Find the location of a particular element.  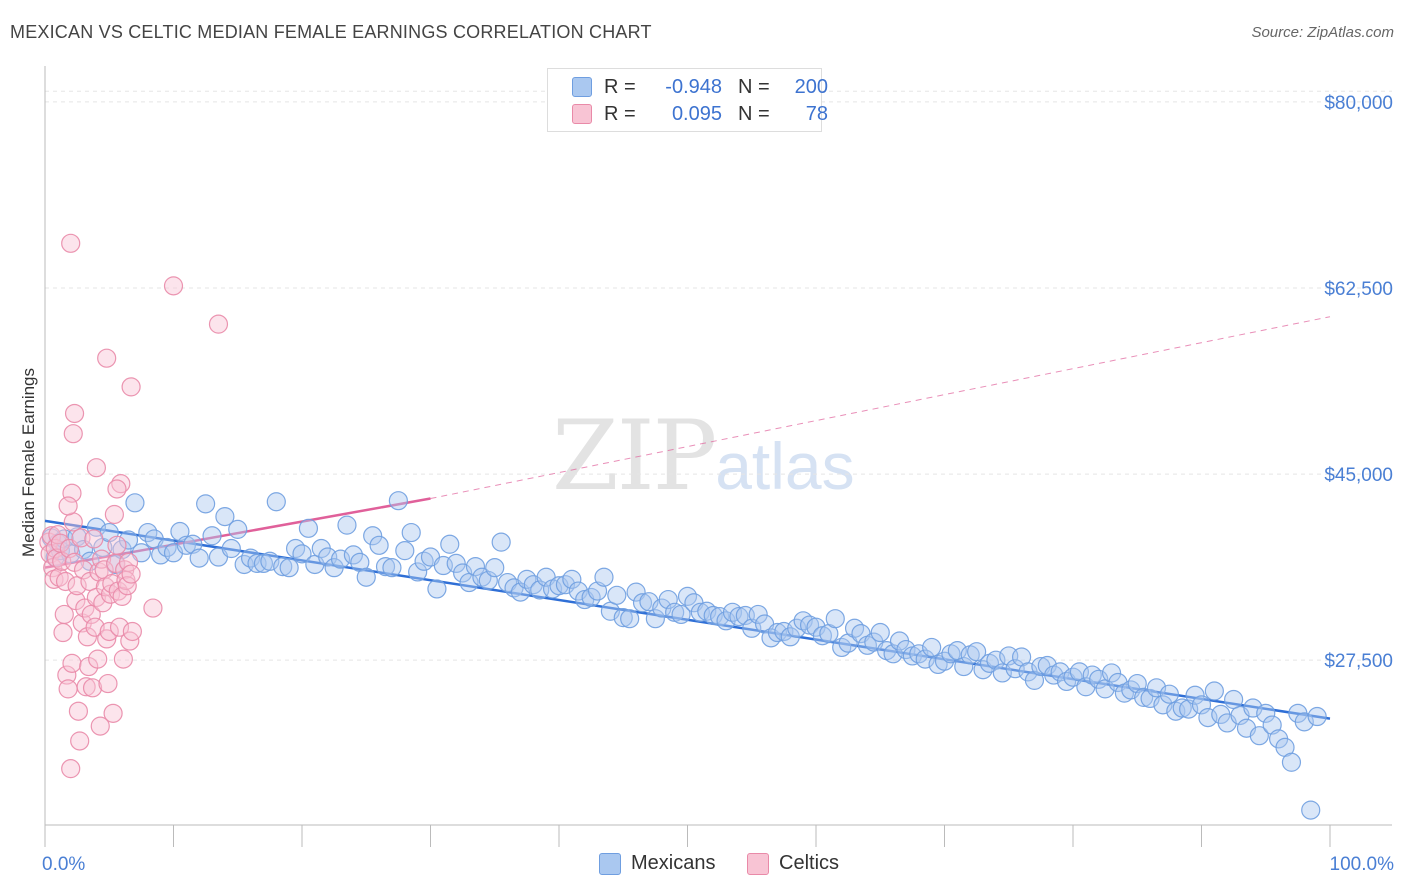

celtics-legend-label: Celtics is located at coordinates (809, 863).